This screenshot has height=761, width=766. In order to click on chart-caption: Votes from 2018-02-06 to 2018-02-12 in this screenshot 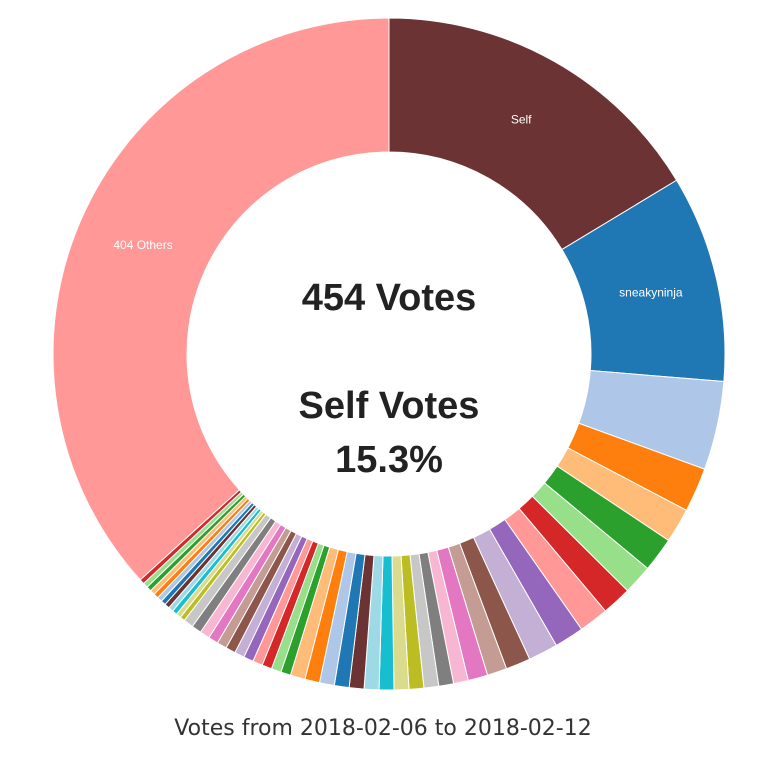, I will do `click(383, 728)`.